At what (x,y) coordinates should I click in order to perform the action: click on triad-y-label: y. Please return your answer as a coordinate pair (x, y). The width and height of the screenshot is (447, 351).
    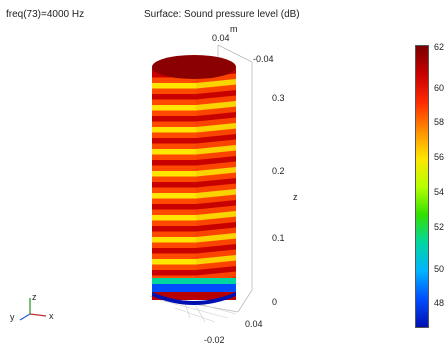
    Looking at the image, I should click on (12, 317).